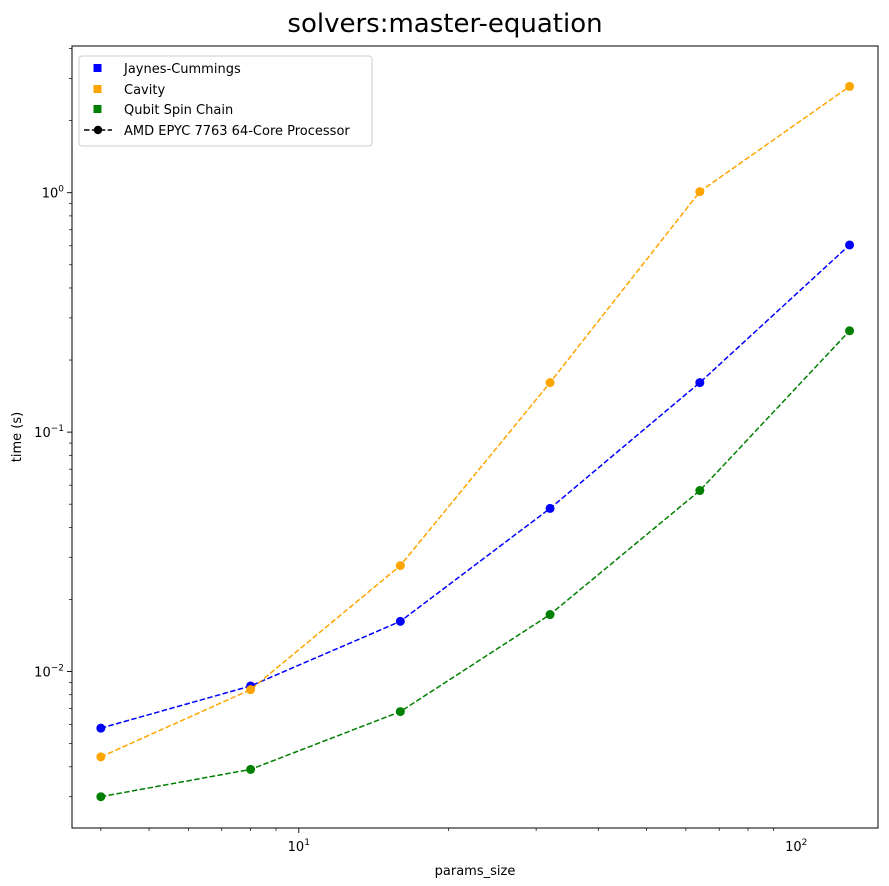 The width and height of the screenshot is (889, 886). Describe the element at coordinates (182, 69) in the screenshot. I see `legend-label-jaynes-cummings: Jaynes-Cummings` at that location.